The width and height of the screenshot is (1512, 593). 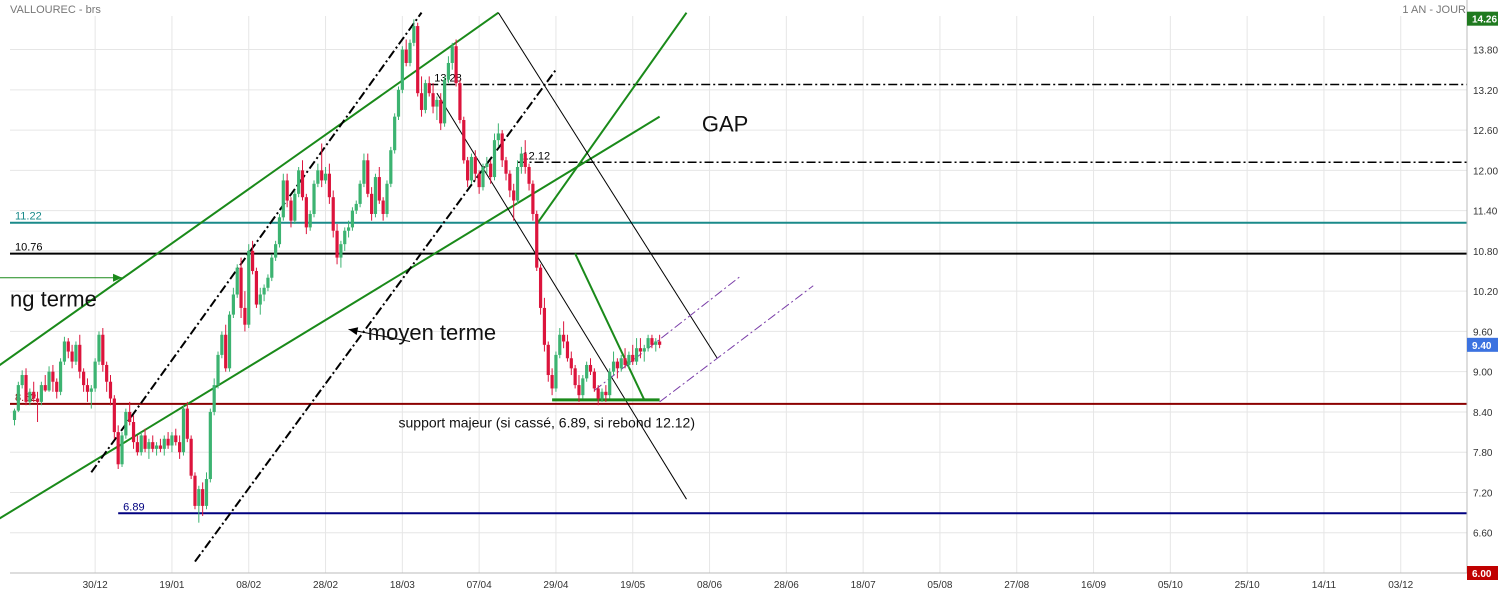 What do you see at coordinates (432, 332) in the screenshot?
I see `annotation-text: moyen terme` at bounding box center [432, 332].